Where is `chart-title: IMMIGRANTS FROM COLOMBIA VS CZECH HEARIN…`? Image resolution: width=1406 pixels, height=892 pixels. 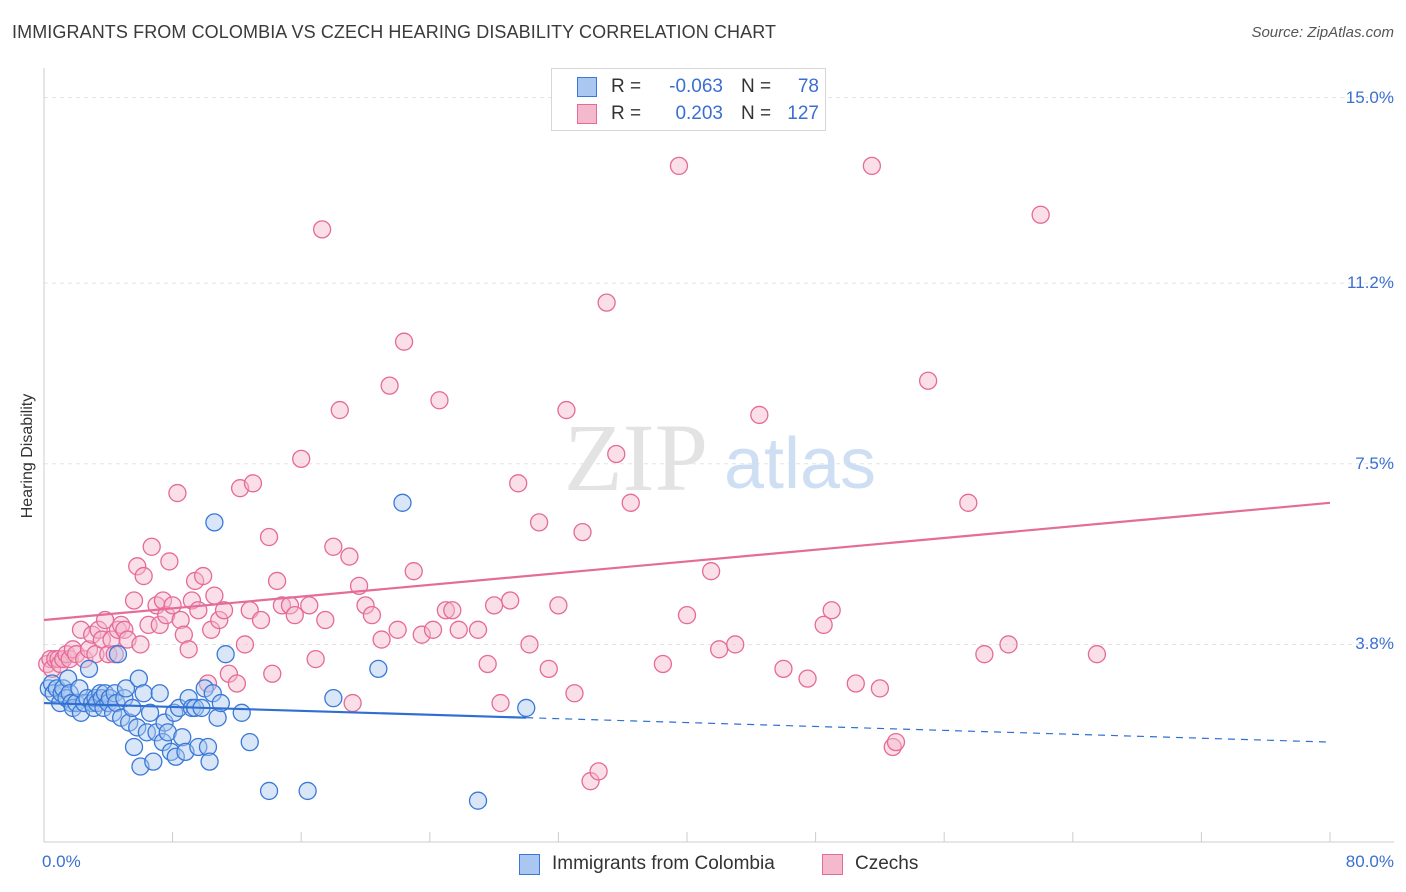
chart-title: IMMIGRANTS FROM COLOMBIA VS CZECH HEARIN… is located at coordinates (394, 32).